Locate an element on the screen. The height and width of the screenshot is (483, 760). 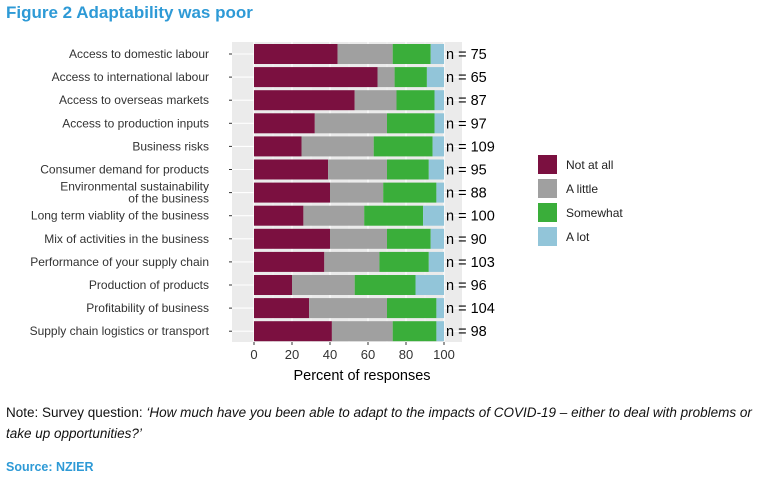
category-label: Access to overseas markets is located at coordinates (134, 100).